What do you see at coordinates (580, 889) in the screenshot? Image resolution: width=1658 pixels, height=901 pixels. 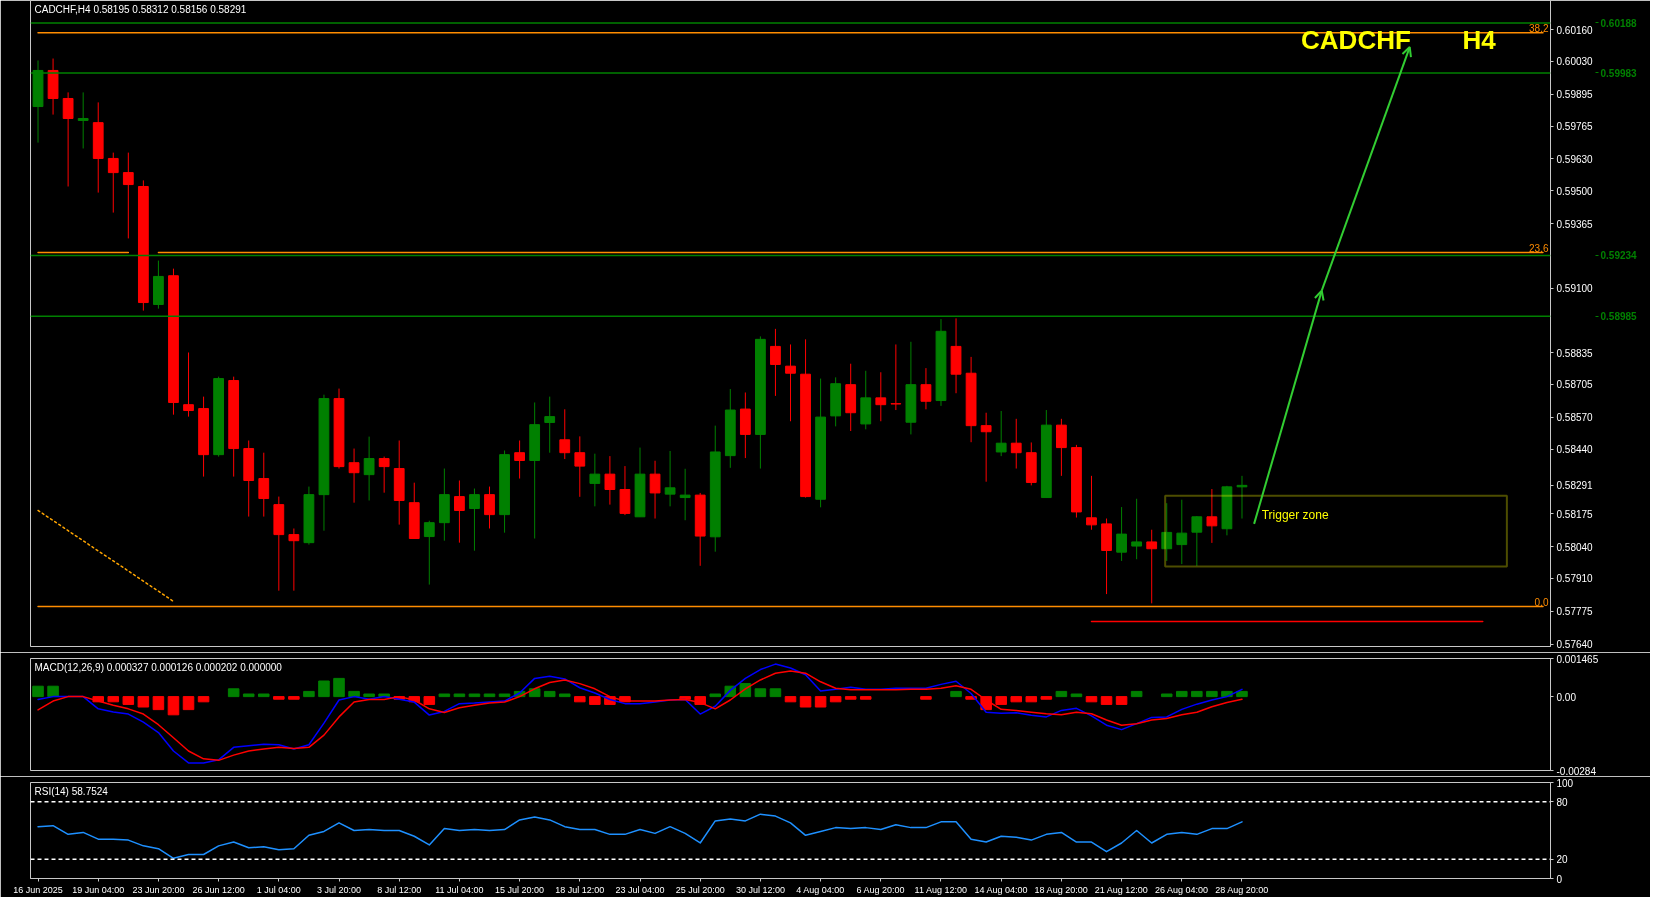 I see `x-tick-label: 18 Jul 12:00` at bounding box center [580, 889].